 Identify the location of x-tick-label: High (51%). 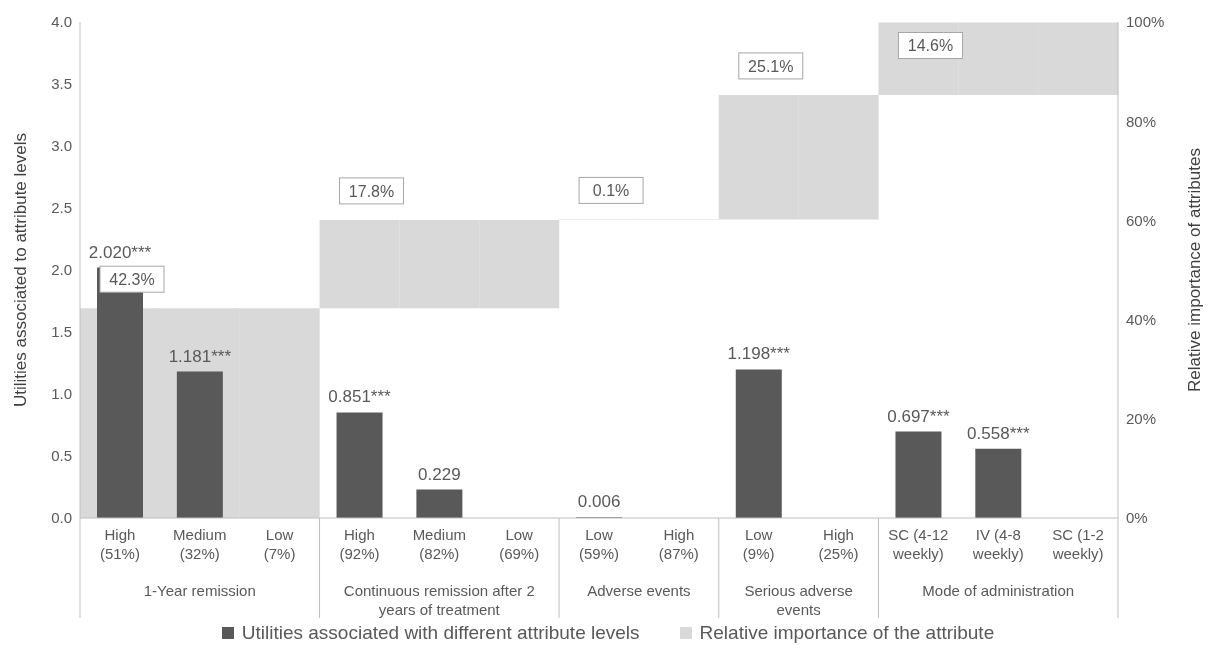
(119, 544).